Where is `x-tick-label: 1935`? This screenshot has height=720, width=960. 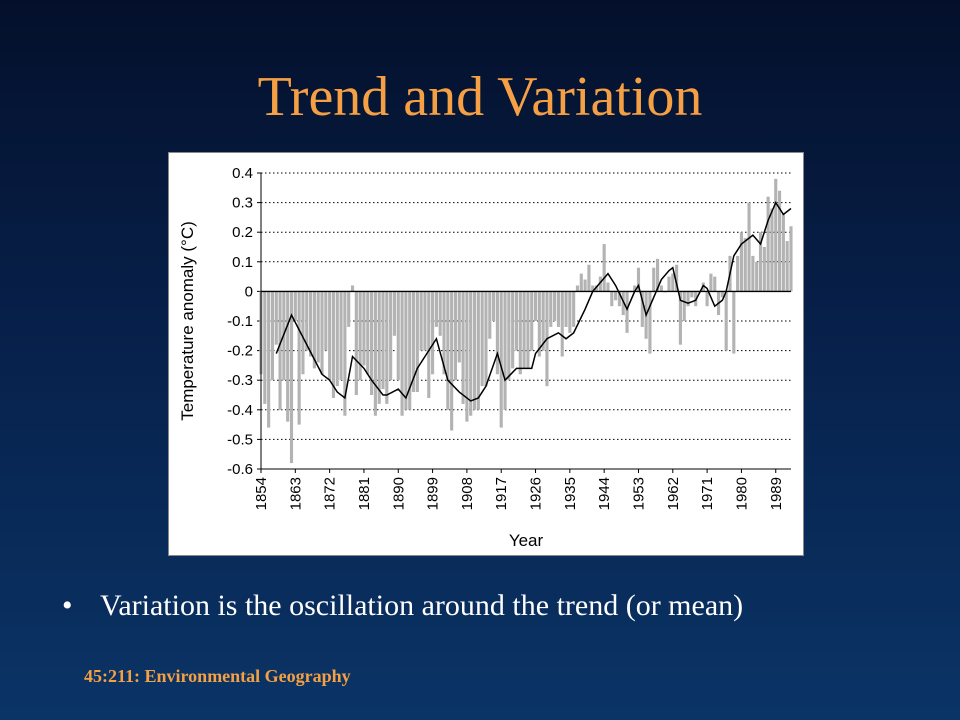
x-tick-label: 1935 is located at coordinates (570, 493).